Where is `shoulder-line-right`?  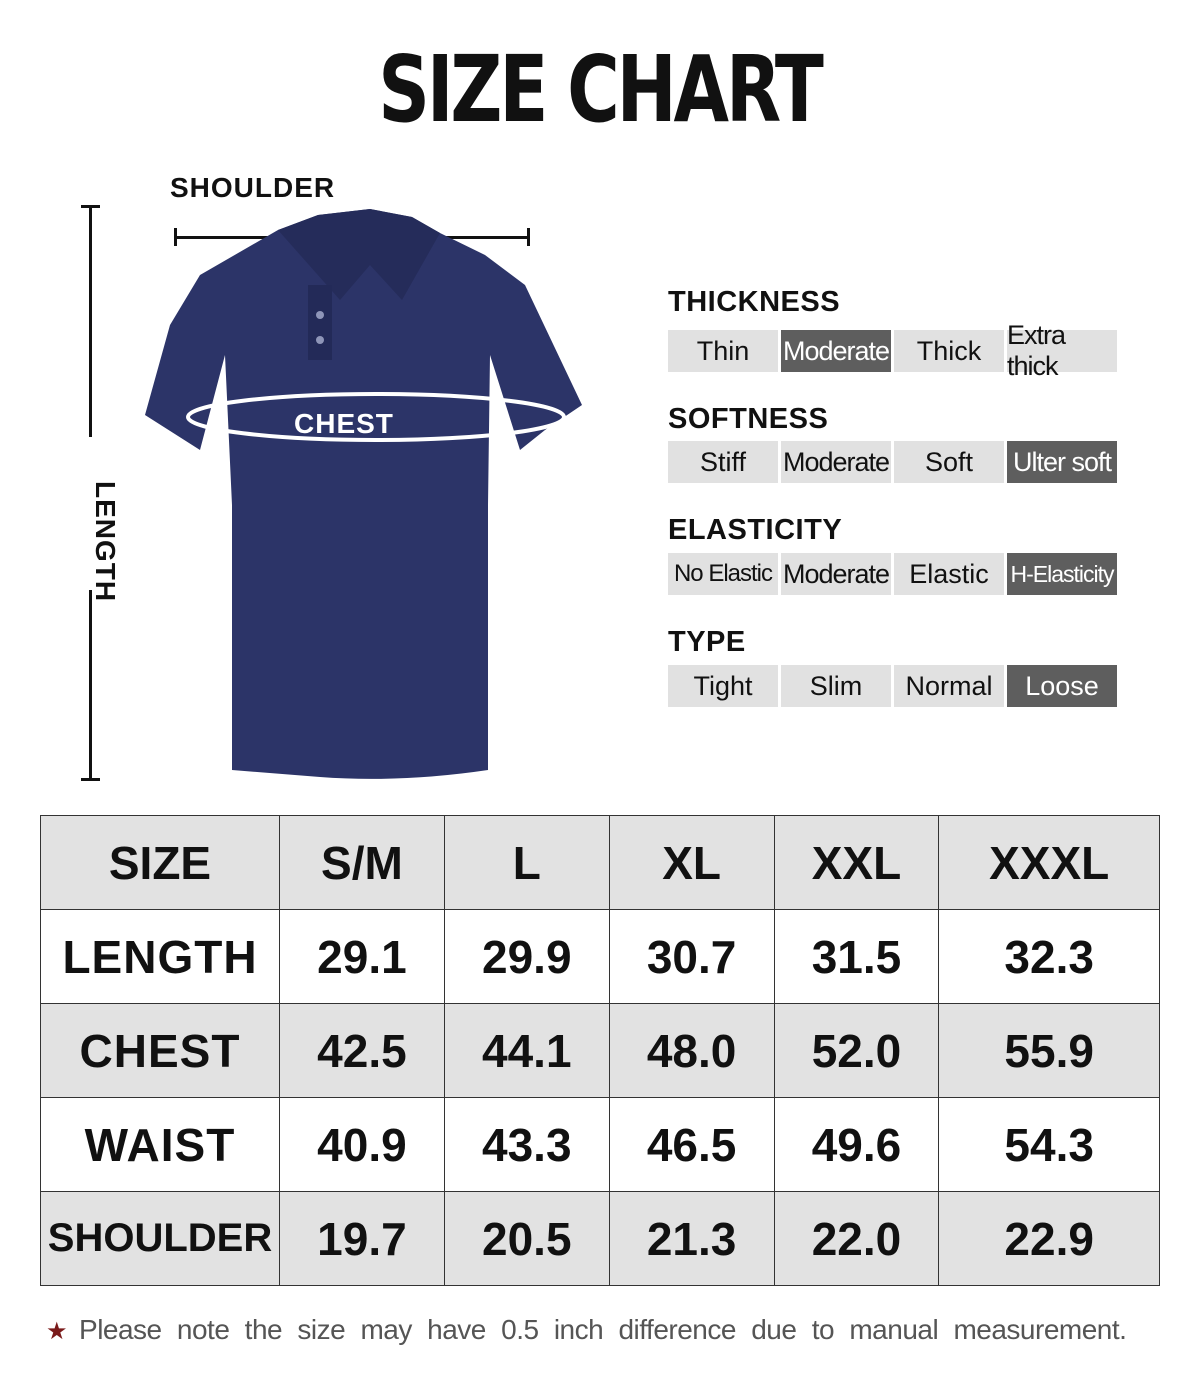 shoulder-line-right is located at coordinates (480, 237).